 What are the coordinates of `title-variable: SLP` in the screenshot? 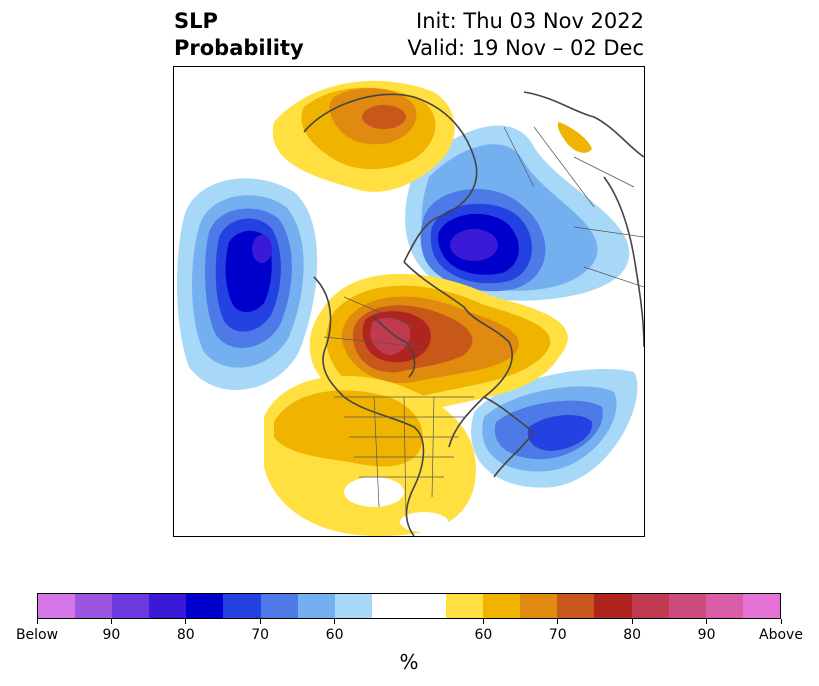 It's located at (196, 21).